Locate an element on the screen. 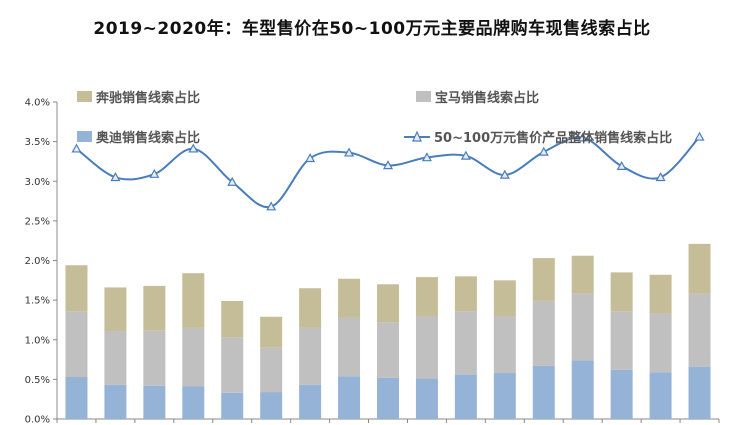  legend-item-audi: 奥迪销售线索占比 is located at coordinates (138, 136).